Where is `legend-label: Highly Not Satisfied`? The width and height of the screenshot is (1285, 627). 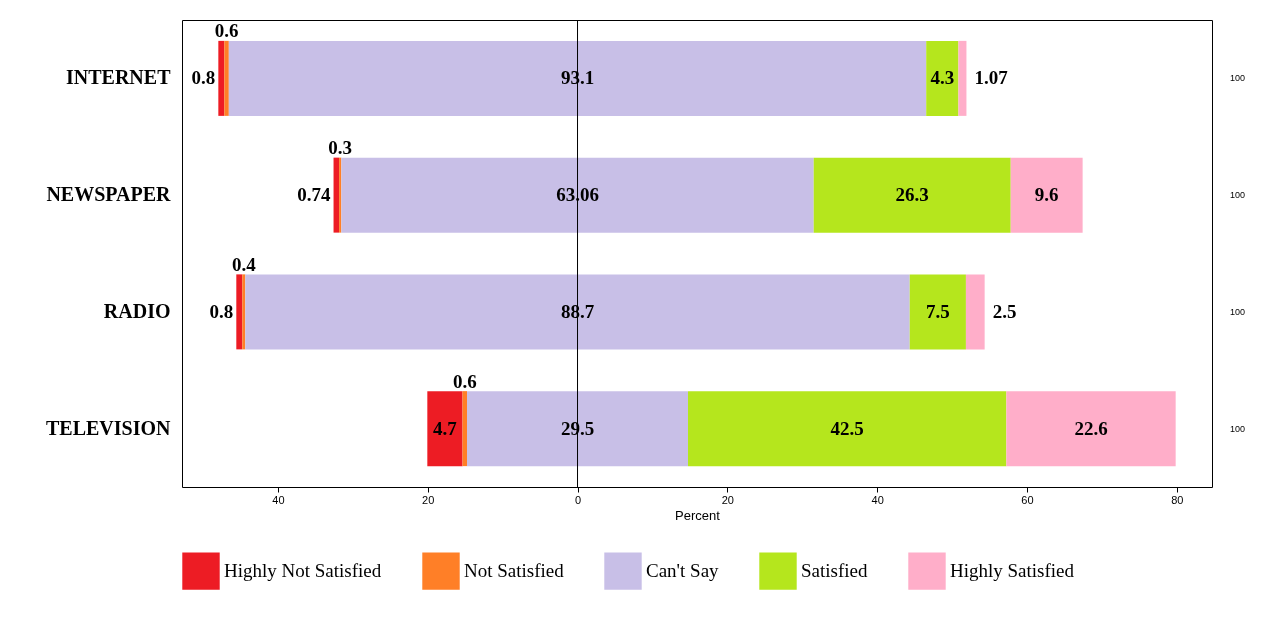
legend-label: Highly Not Satisfied is located at coordinates (303, 571).